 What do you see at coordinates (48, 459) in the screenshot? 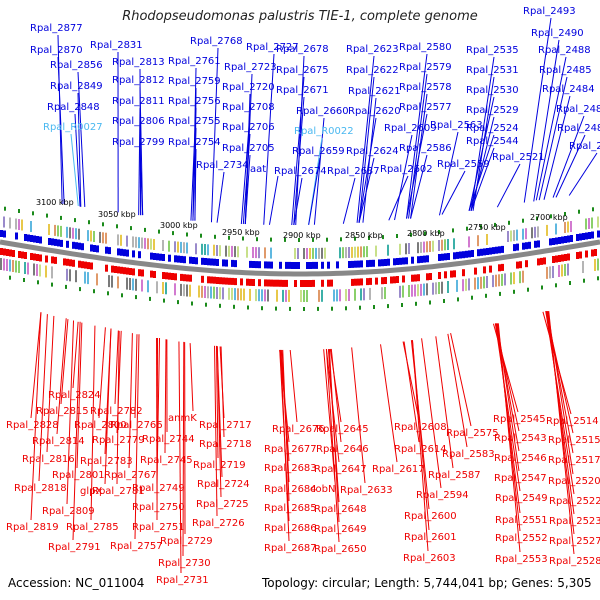
I see `bottom-gene-label: Rpal_2816` at bounding box center [48, 459].